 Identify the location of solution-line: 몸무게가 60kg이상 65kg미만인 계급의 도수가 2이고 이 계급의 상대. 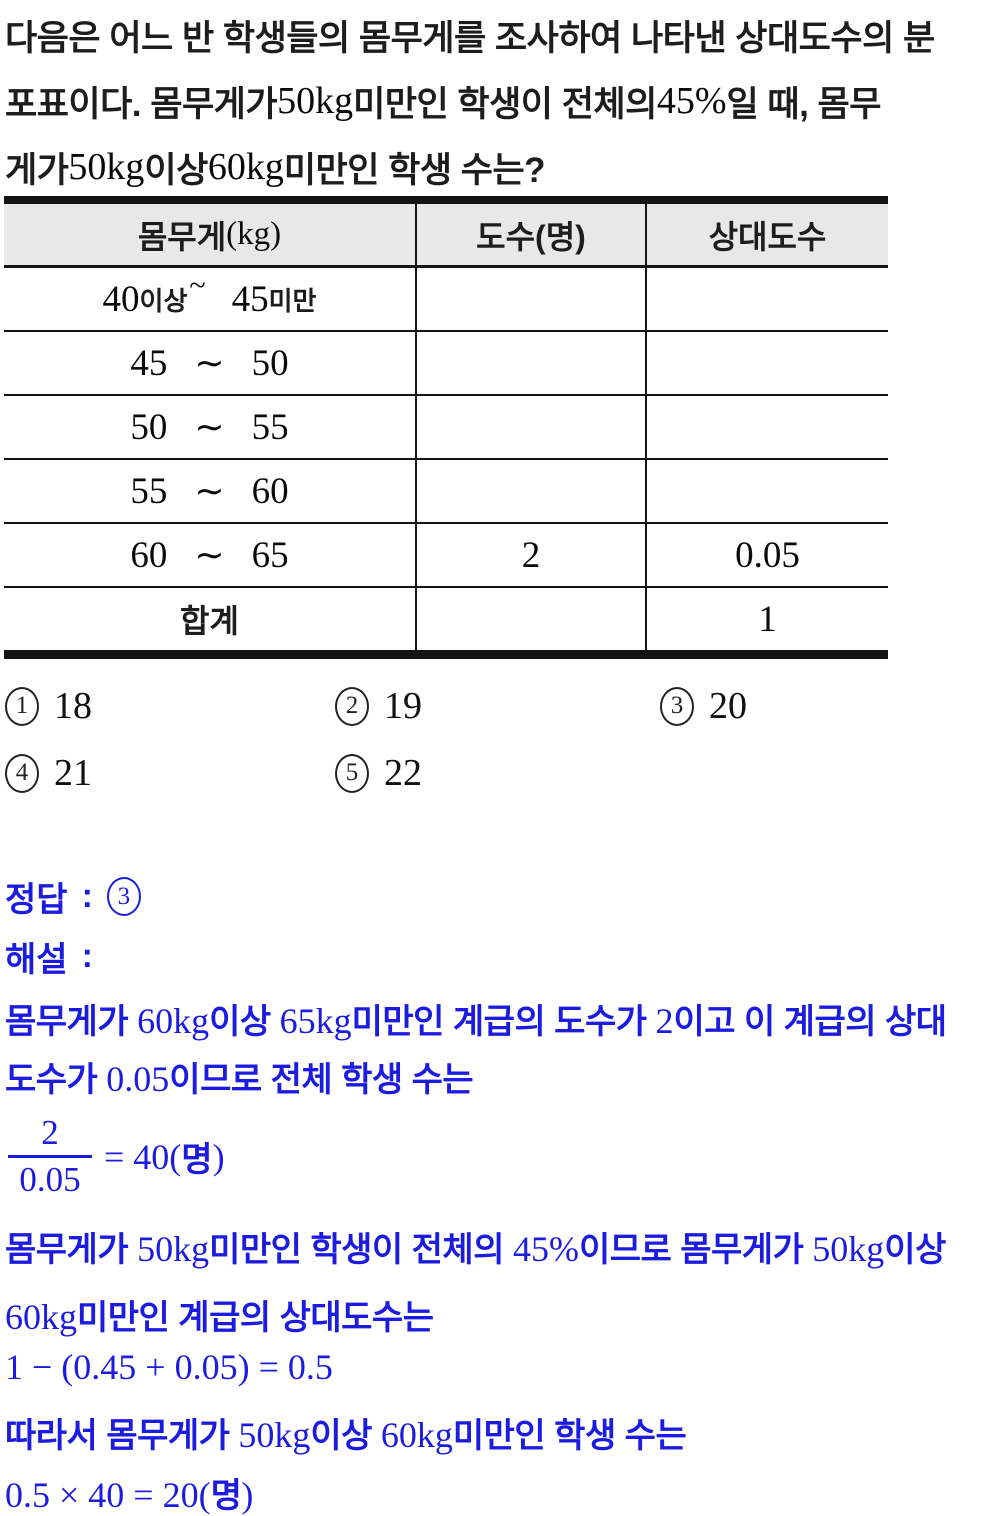
(476, 1021).